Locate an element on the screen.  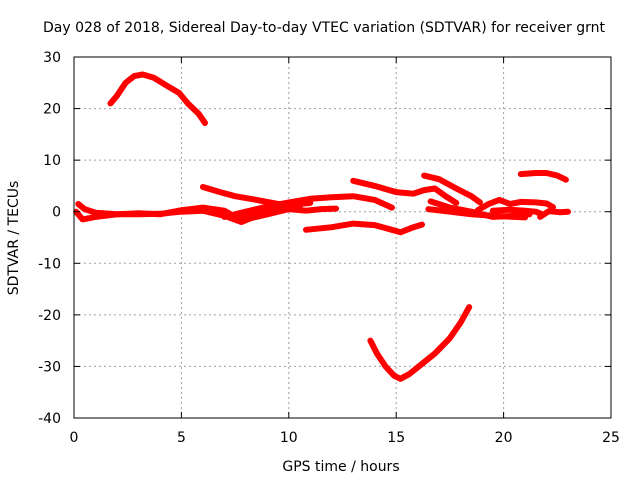
y-tick-label: 10 is located at coordinates (52, 161).